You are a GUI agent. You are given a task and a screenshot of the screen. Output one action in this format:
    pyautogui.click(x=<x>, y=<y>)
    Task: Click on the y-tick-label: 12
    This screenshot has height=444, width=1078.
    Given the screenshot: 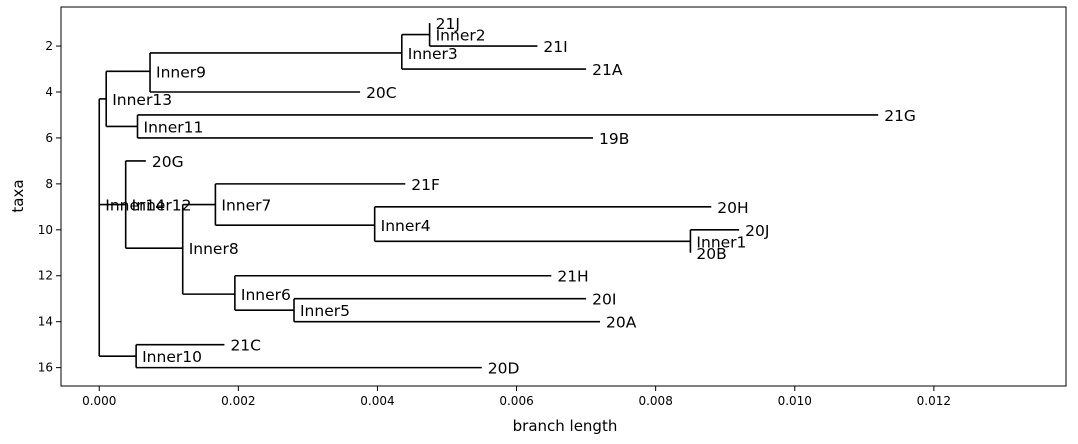 What is the action you would take?
    pyautogui.click(x=45, y=276)
    